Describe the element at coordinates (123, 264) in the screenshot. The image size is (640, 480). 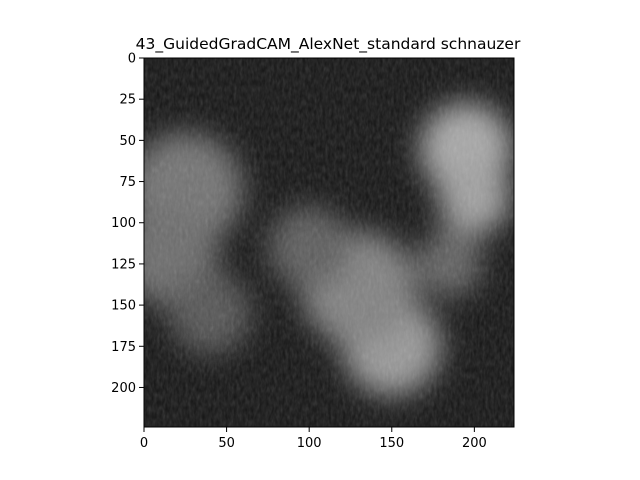
I see `y-tick-label: 125` at that location.